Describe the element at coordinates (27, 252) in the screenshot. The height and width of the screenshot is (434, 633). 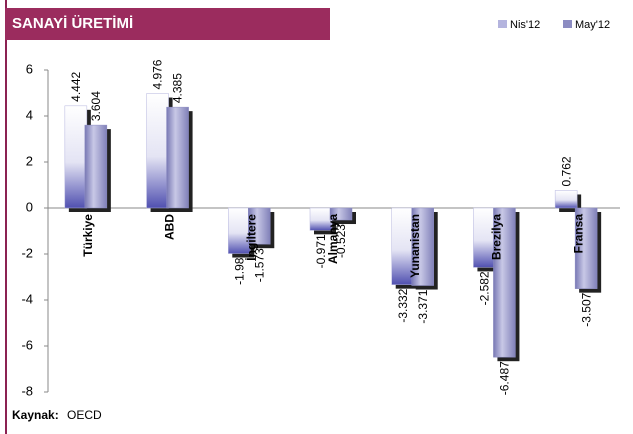
I see `y-tick-label: -2` at that location.